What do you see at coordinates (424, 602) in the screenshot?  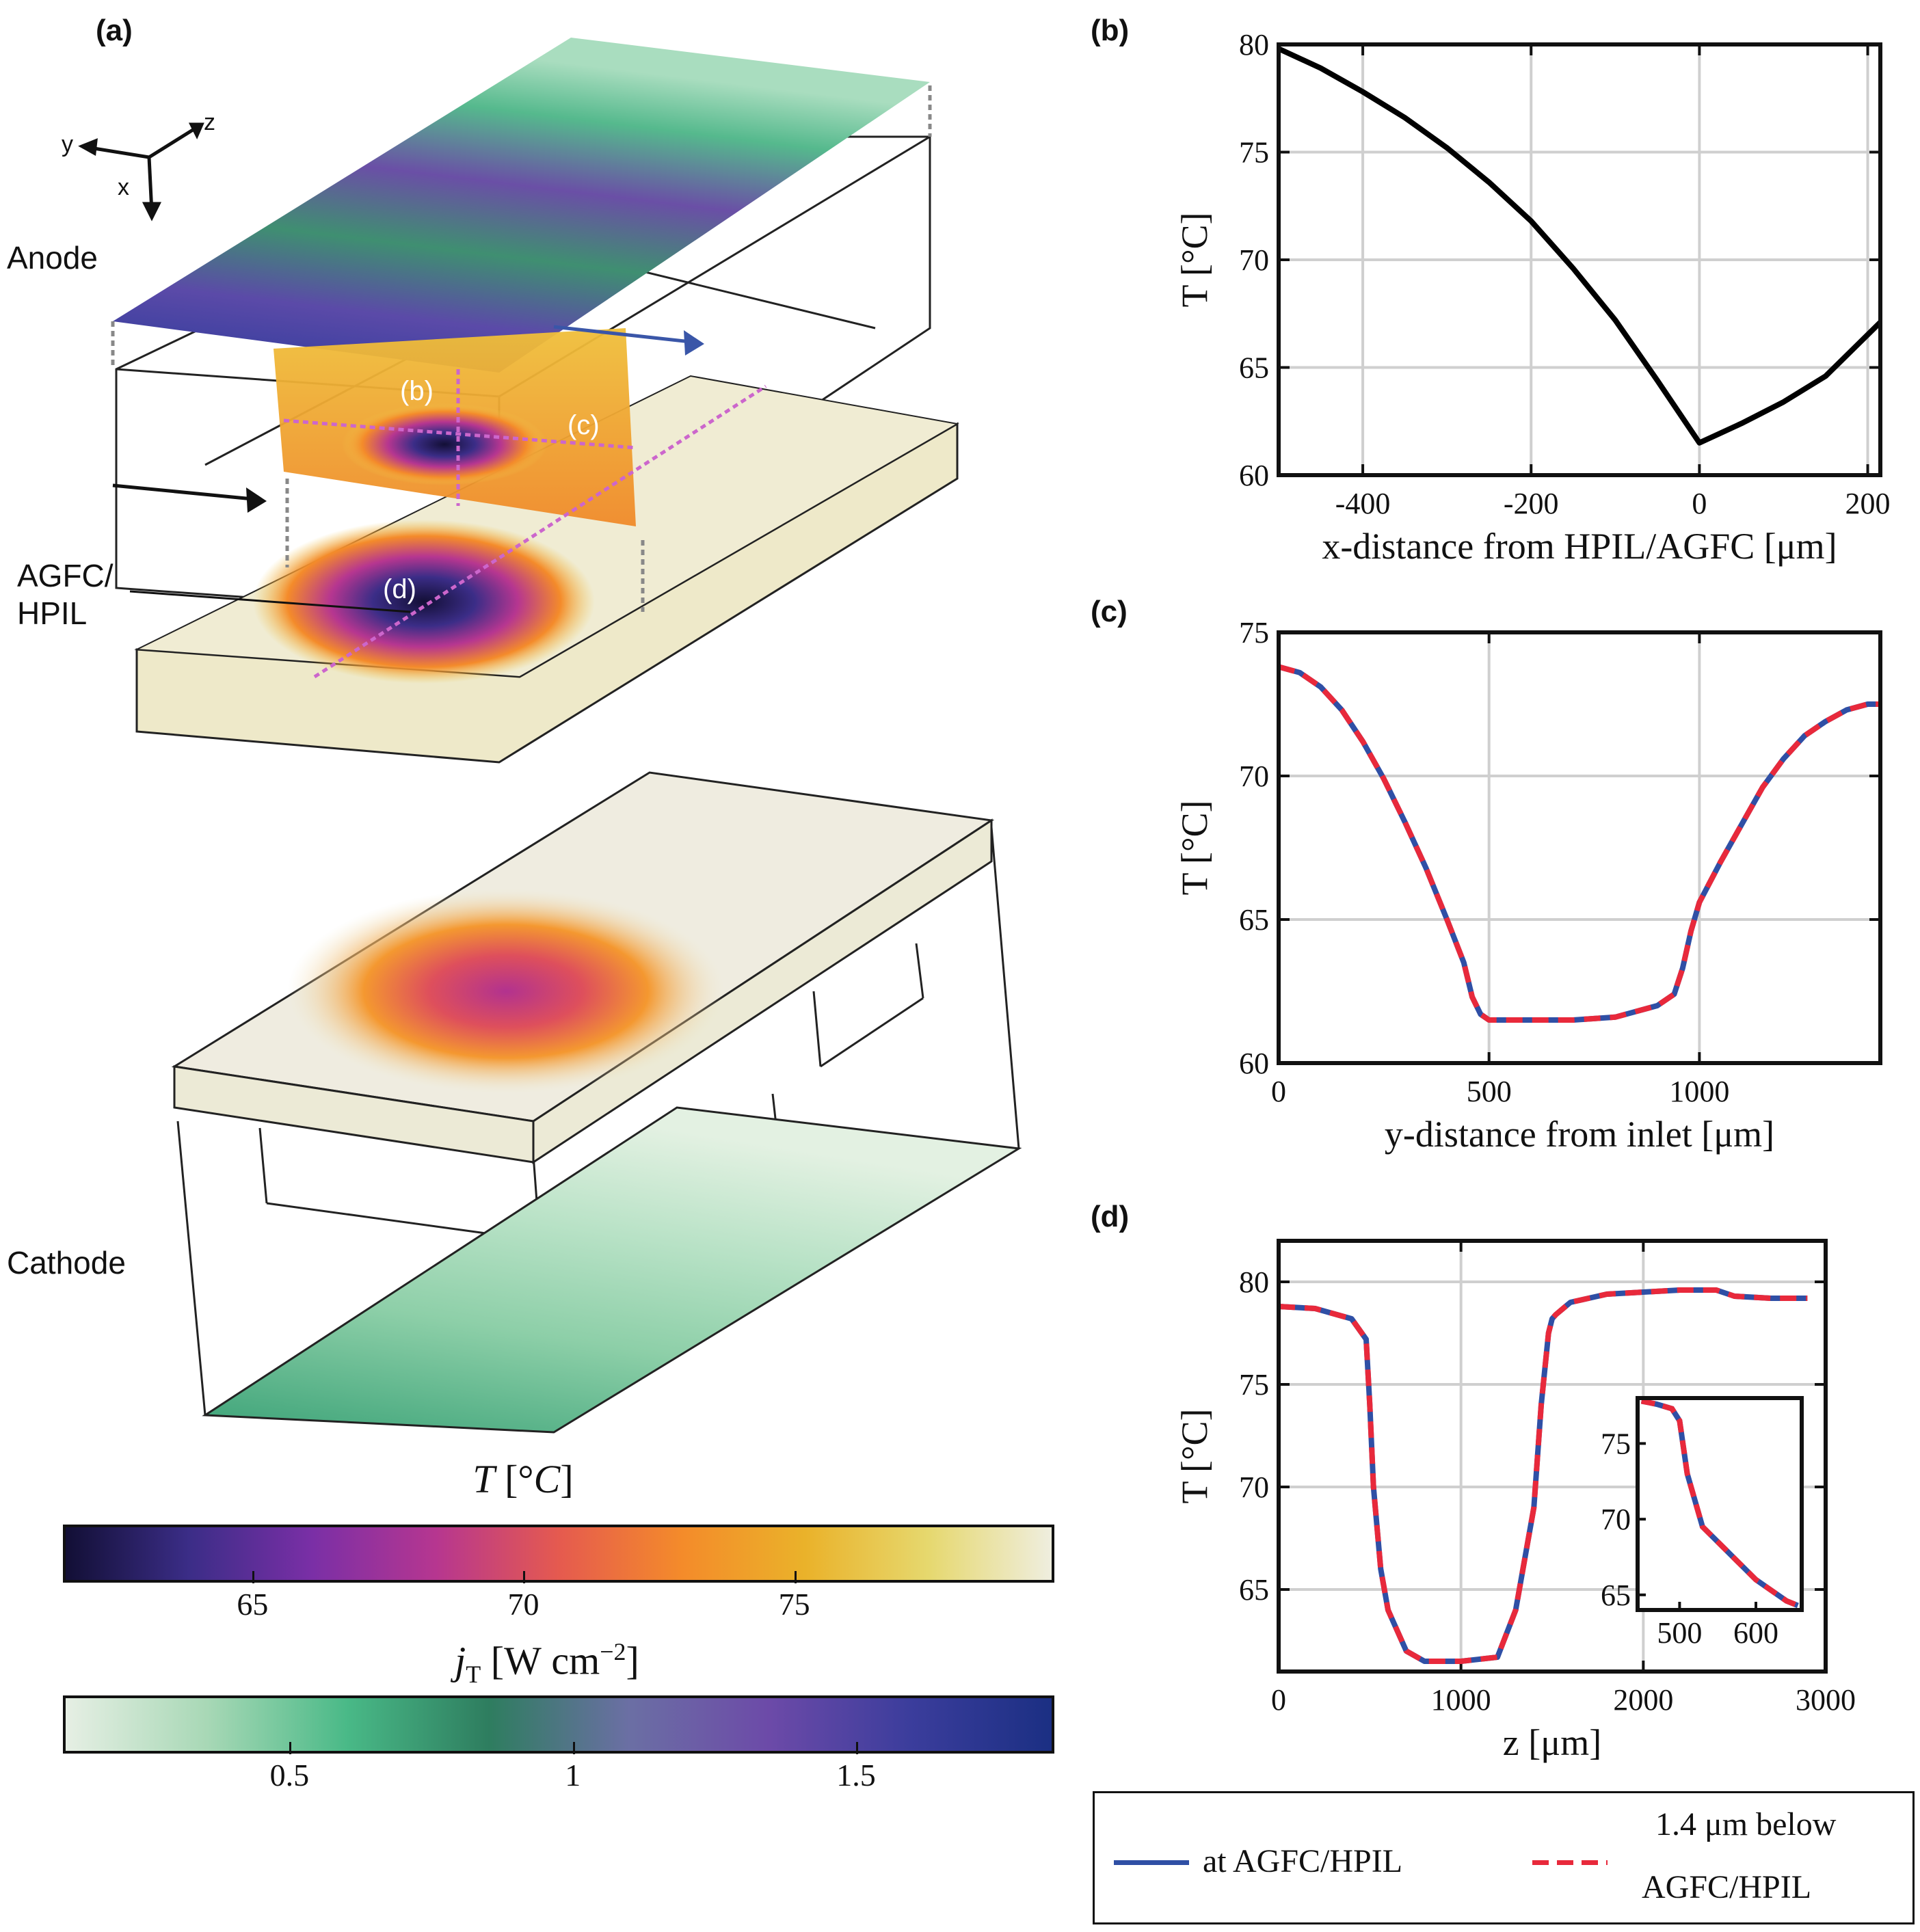 I see `anode-hotspot` at bounding box center [424, 602].